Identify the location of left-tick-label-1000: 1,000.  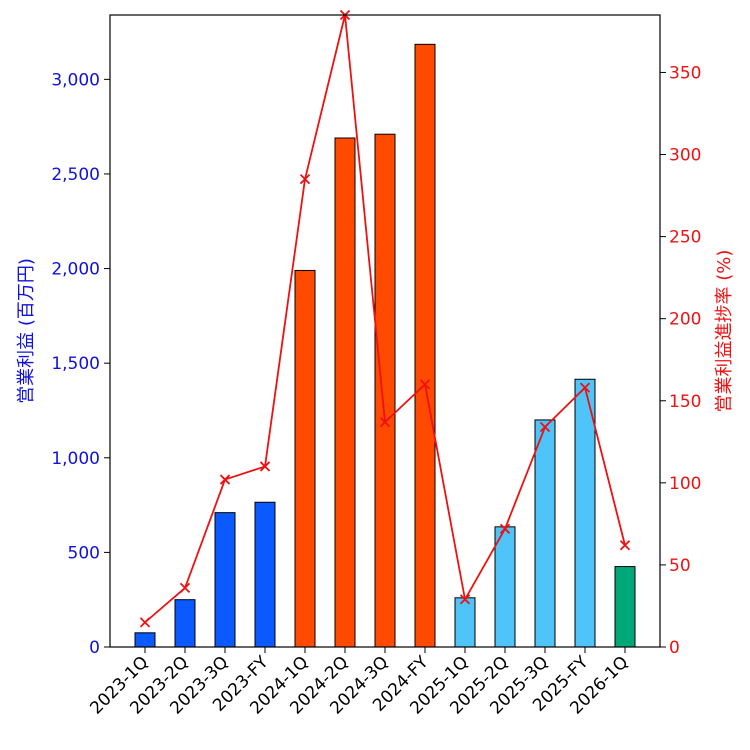
(75, 459).